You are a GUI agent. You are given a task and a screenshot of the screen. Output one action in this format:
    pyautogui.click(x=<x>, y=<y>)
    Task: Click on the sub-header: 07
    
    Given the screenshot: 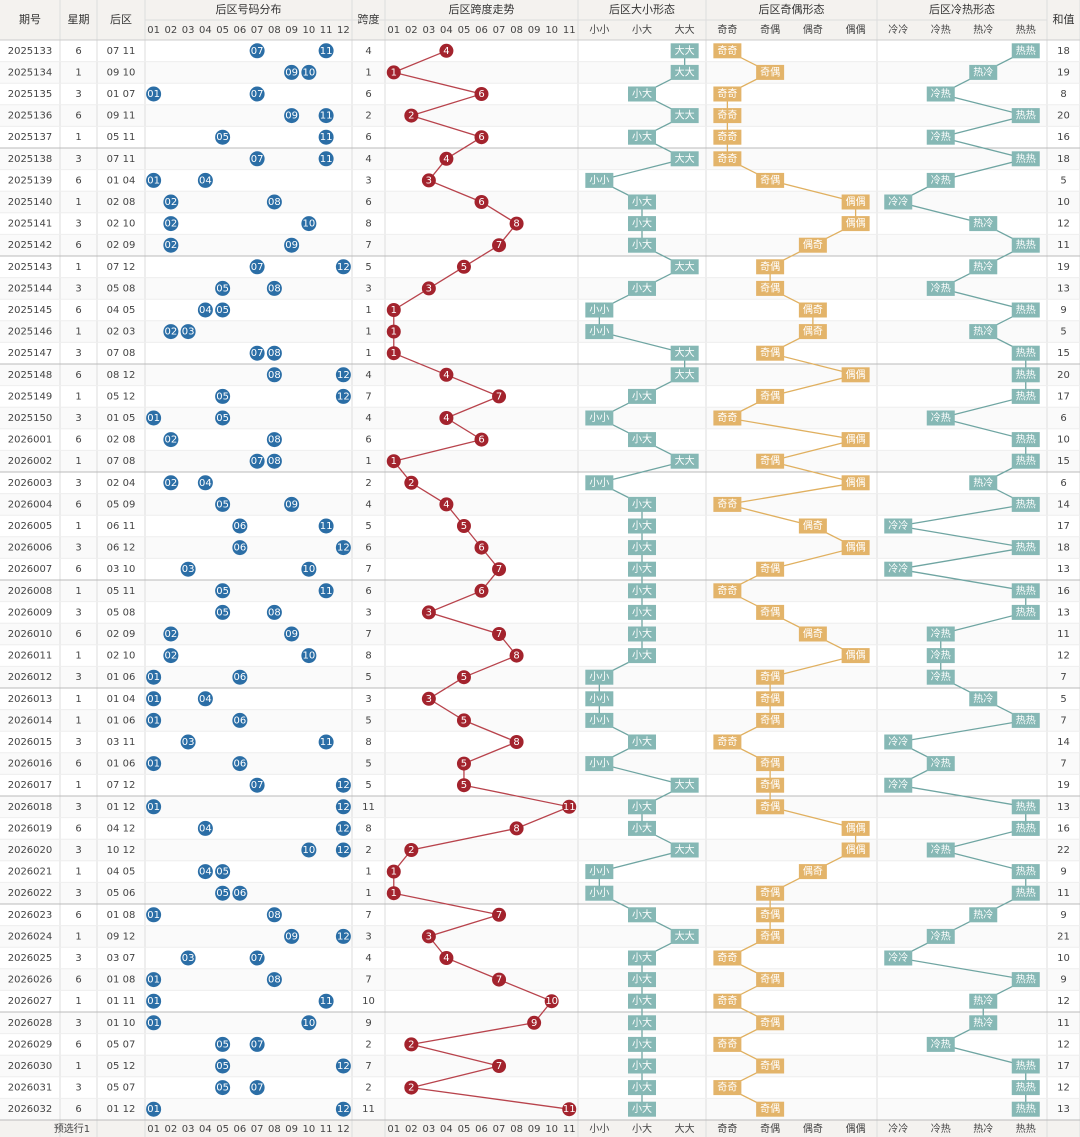 What is the action you would take?
    pyautogui.click(x=257, y=30)
    